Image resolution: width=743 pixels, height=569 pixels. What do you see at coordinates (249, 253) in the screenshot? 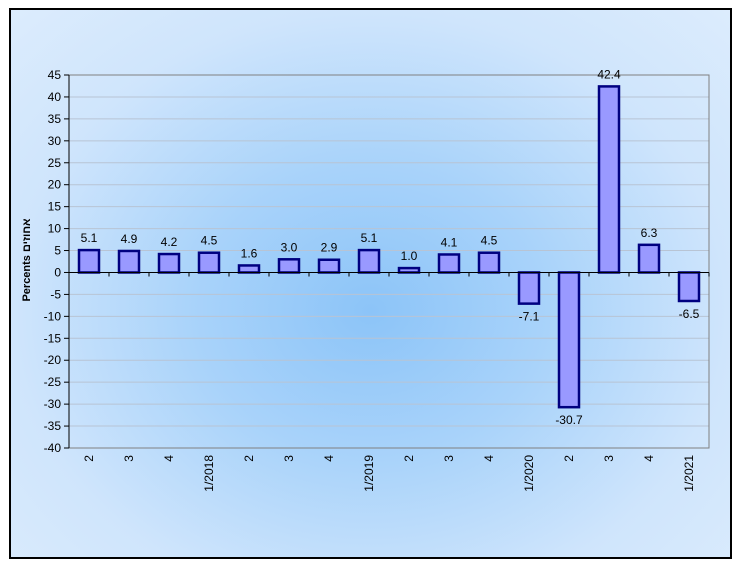
I see `data-label: 1.6` at bounding box center [249, 253].